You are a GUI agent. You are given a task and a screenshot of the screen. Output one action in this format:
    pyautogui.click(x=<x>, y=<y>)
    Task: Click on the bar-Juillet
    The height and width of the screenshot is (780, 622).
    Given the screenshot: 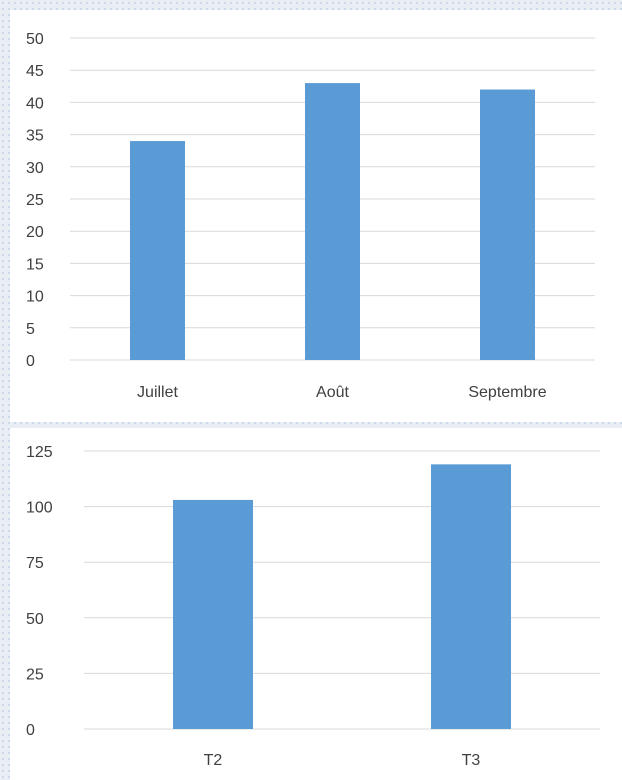 What is the action you would take?
    pyautogui.click(x=157, y=250)
    